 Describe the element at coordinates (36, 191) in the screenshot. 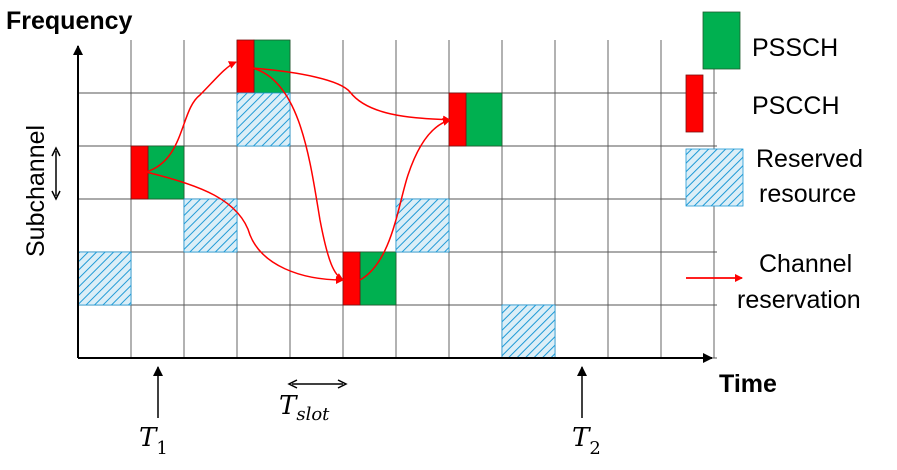

I see `y-axis-label: Subchannel` at that location.